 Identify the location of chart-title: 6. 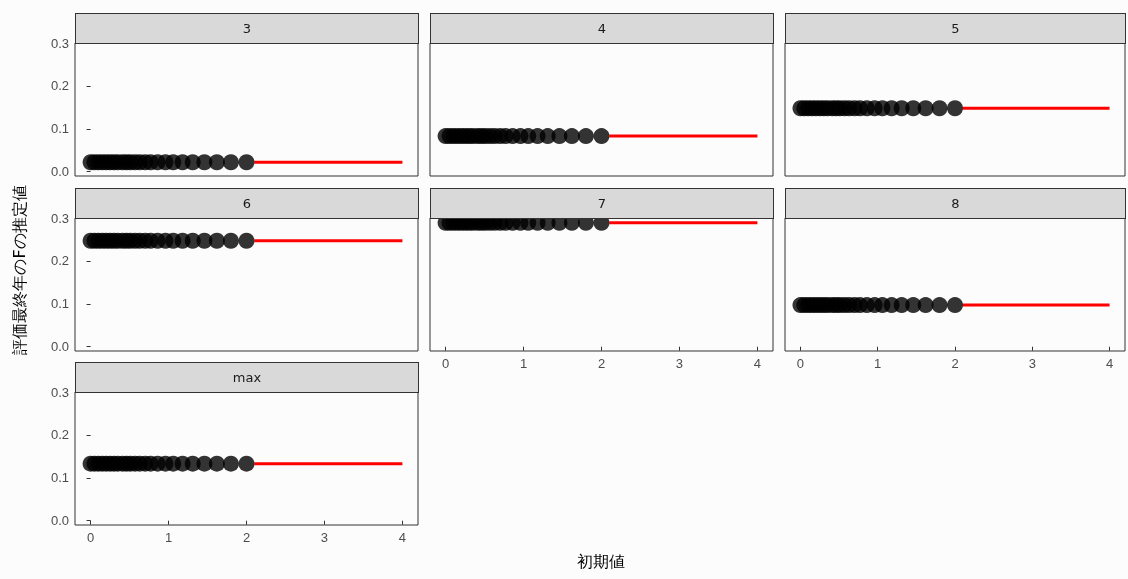
(247, 203).